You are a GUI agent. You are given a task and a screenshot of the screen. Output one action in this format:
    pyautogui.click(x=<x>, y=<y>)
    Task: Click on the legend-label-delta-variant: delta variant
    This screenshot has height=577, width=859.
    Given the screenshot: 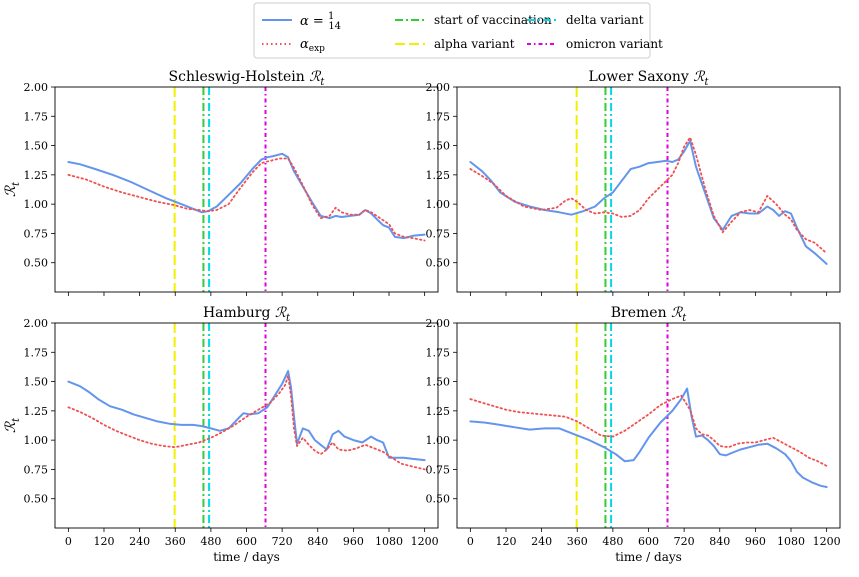 What is the action you would take?
    pyautogui.click(x=605, y=20)
    